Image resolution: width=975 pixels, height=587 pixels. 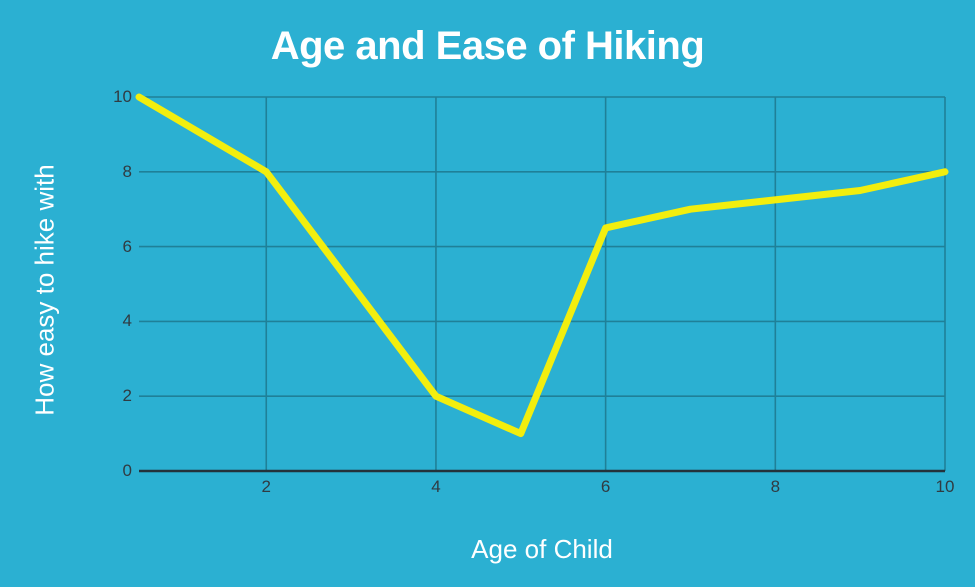 What do you see at coordinates (127, 171) in the screenshot?
I see `y-tick-label: 8` at bounding box center [127, 171].